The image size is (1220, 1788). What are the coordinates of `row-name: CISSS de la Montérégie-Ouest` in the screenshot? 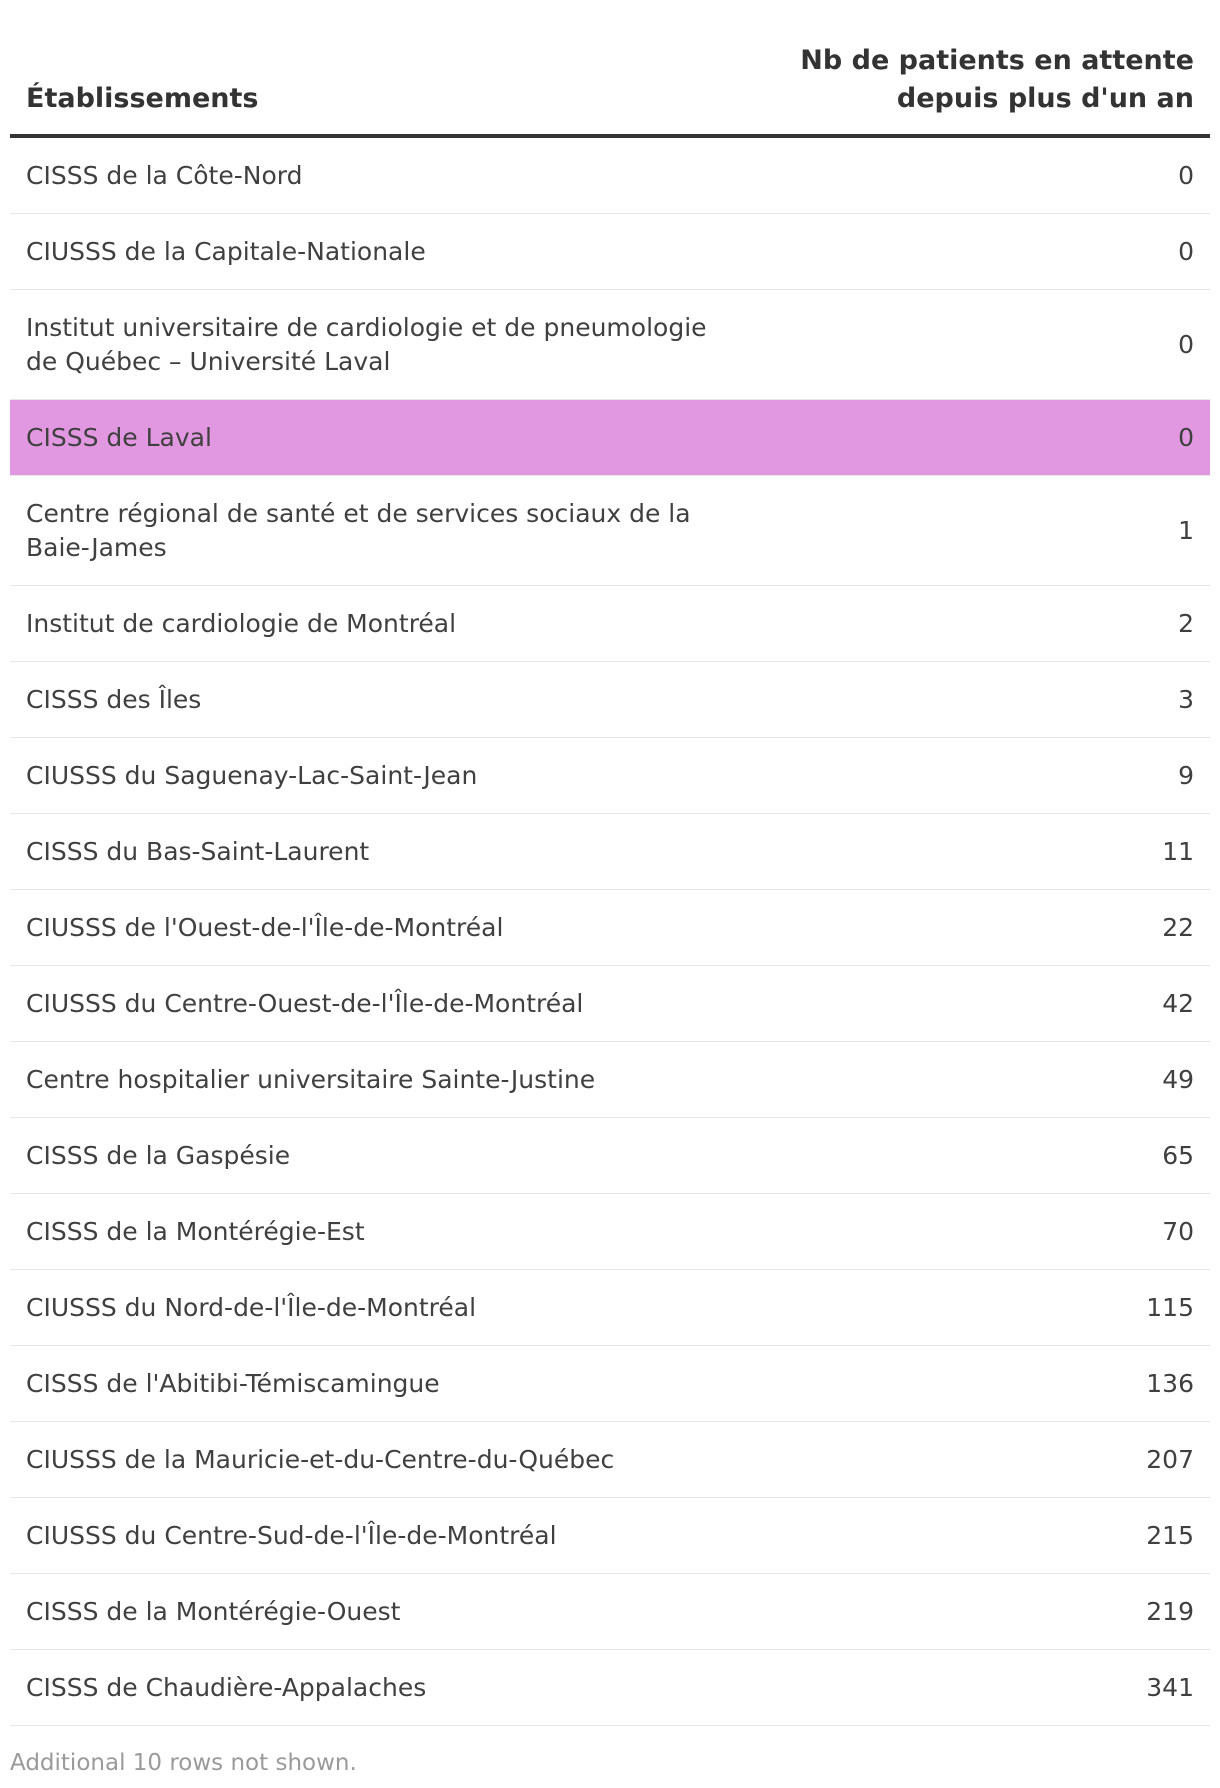 It's located at (213, 1611).